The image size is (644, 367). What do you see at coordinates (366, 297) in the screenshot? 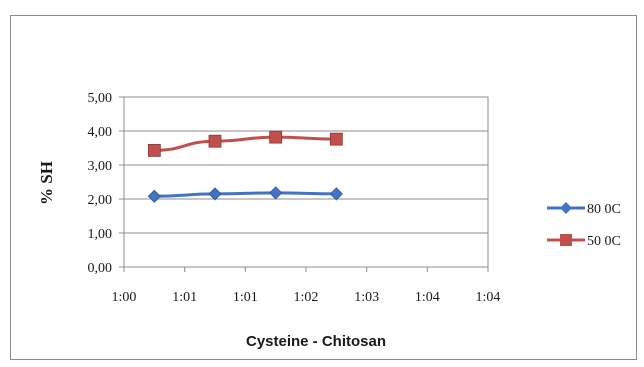
I see `x-tick-label: 1:03` at bounding box center [366, 297].